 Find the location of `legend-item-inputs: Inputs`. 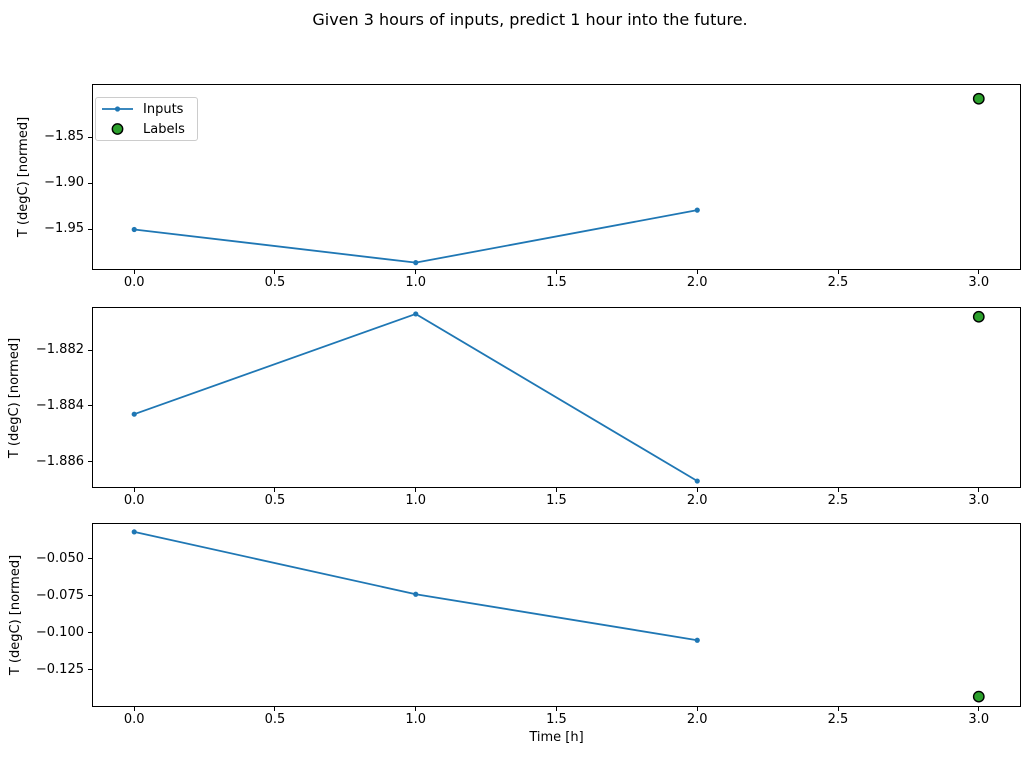

legend-item-inputs: Inputs is located at coordinates (143, 109).